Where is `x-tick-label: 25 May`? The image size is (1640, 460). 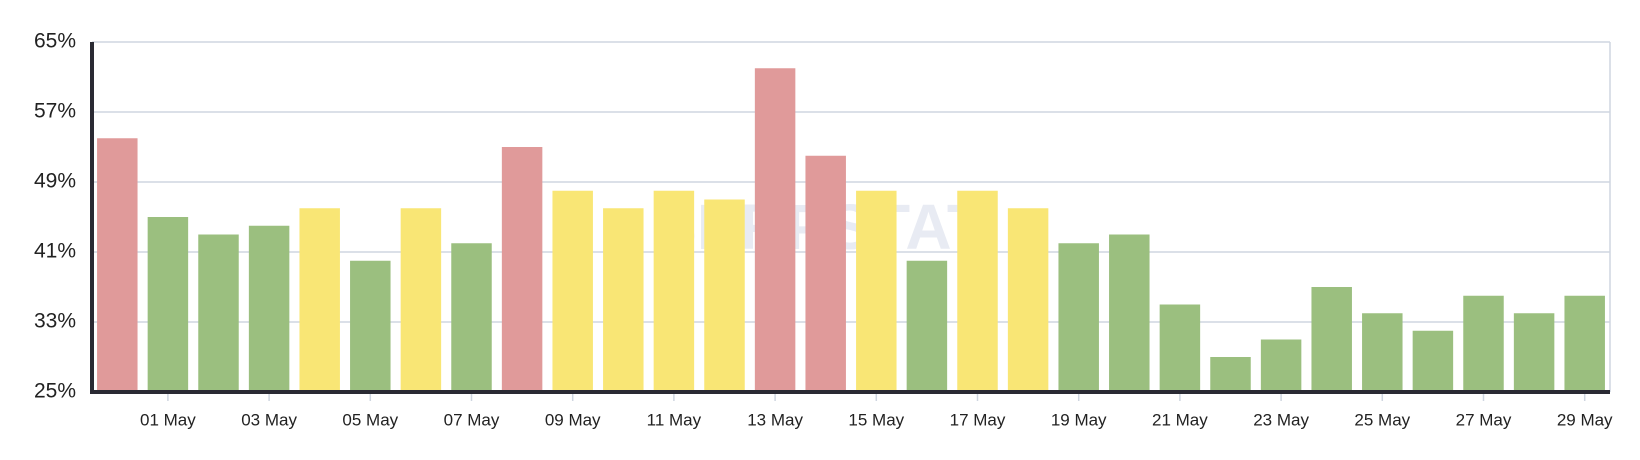 x-tick-label: 25 May is located at coordinates (1382, 419).